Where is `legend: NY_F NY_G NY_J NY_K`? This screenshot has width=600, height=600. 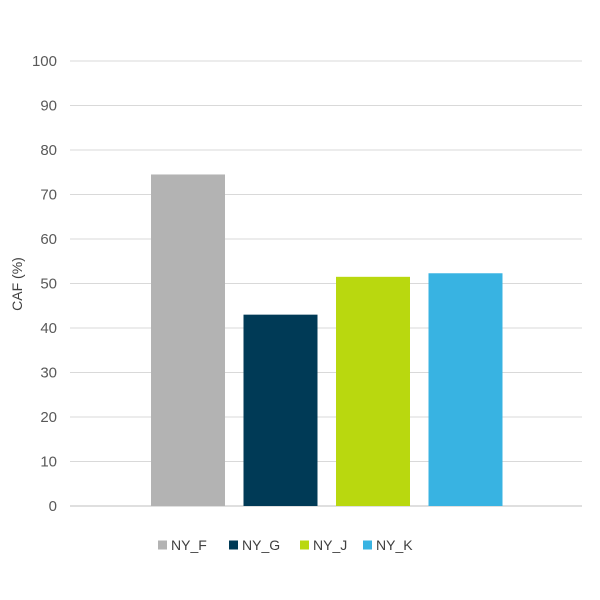
legend: NY_F NY_G NY_J NY_K is located at coordinates (285, 545).